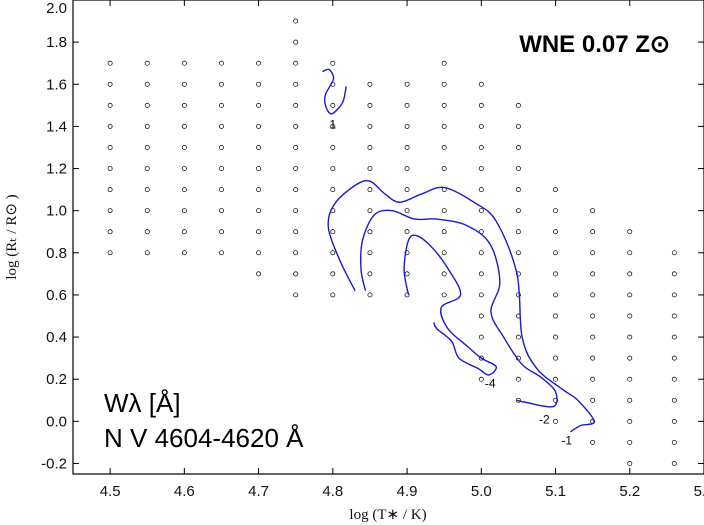  I want to click on contour-label: -1, so click(566, 441).